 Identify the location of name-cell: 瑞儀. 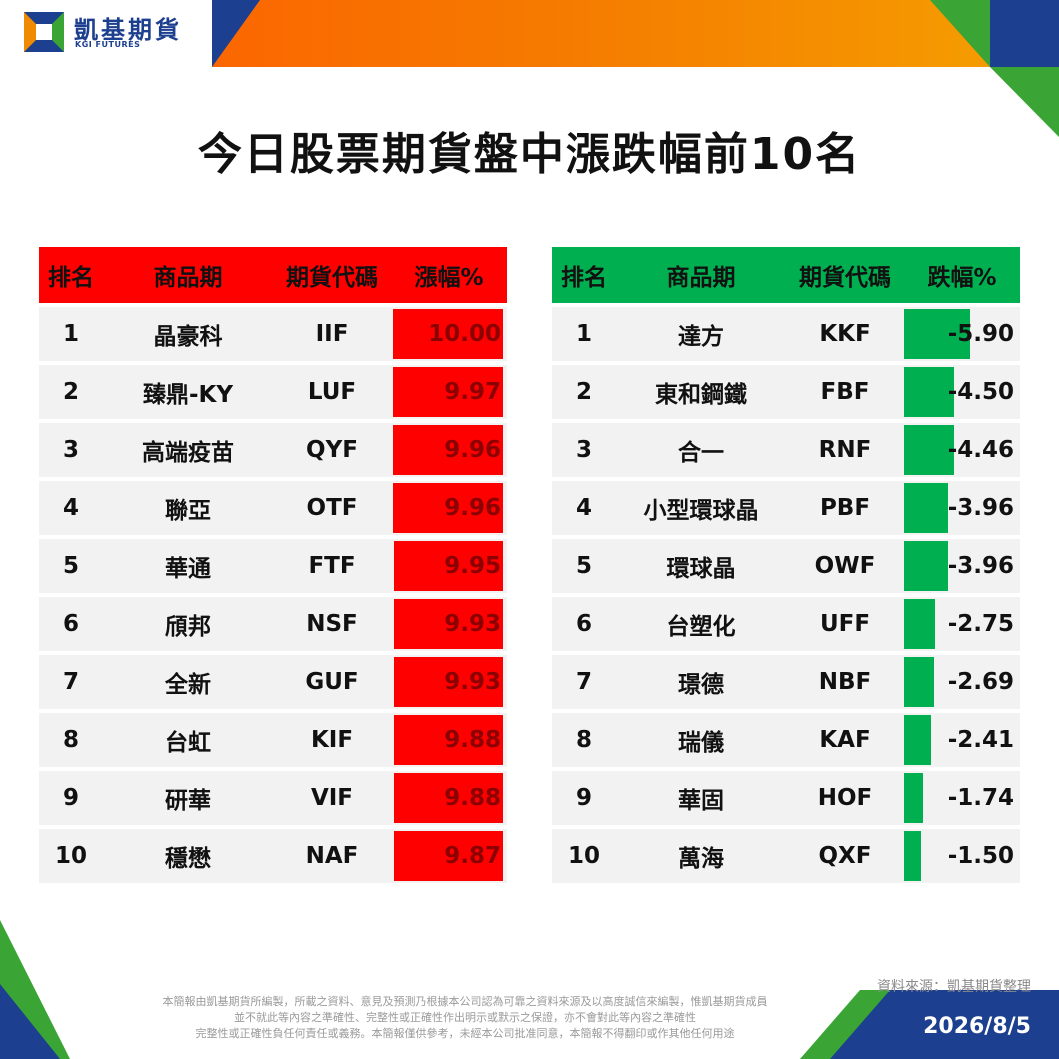
(701, 743).